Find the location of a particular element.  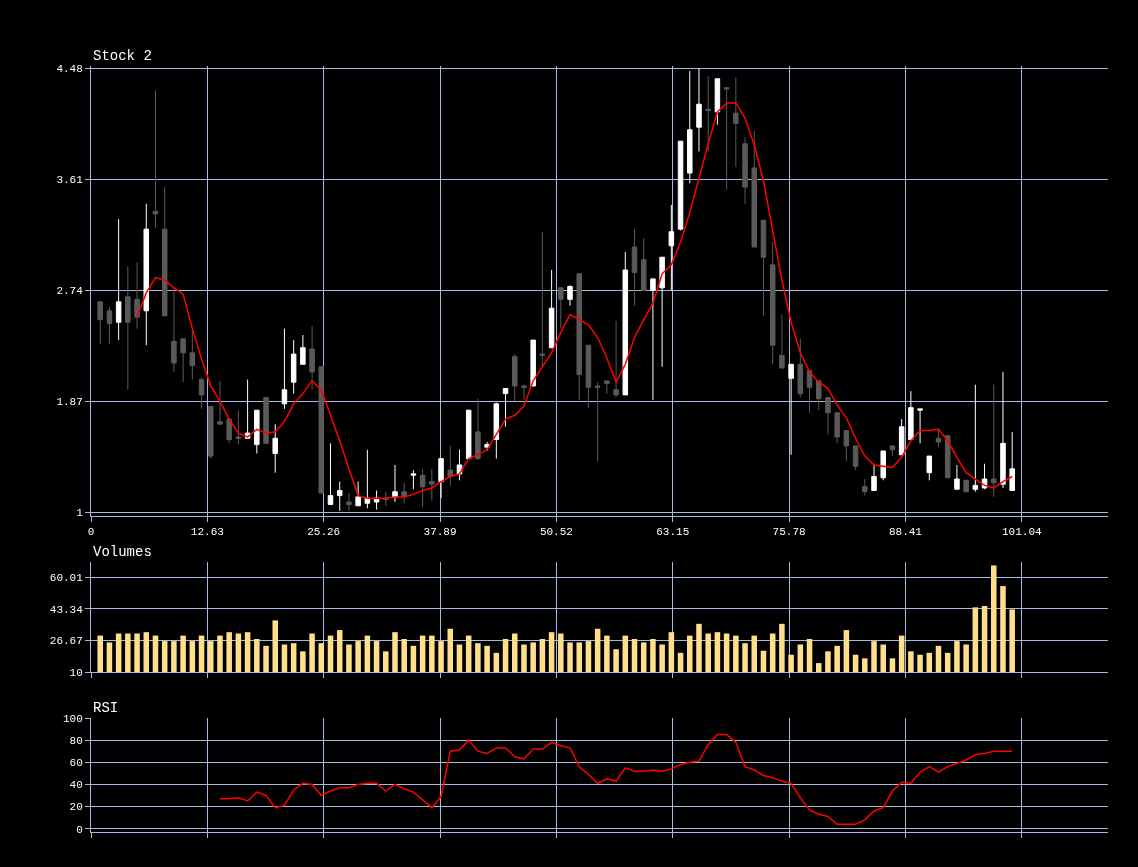

line-series is located at coordinates (616, 779).